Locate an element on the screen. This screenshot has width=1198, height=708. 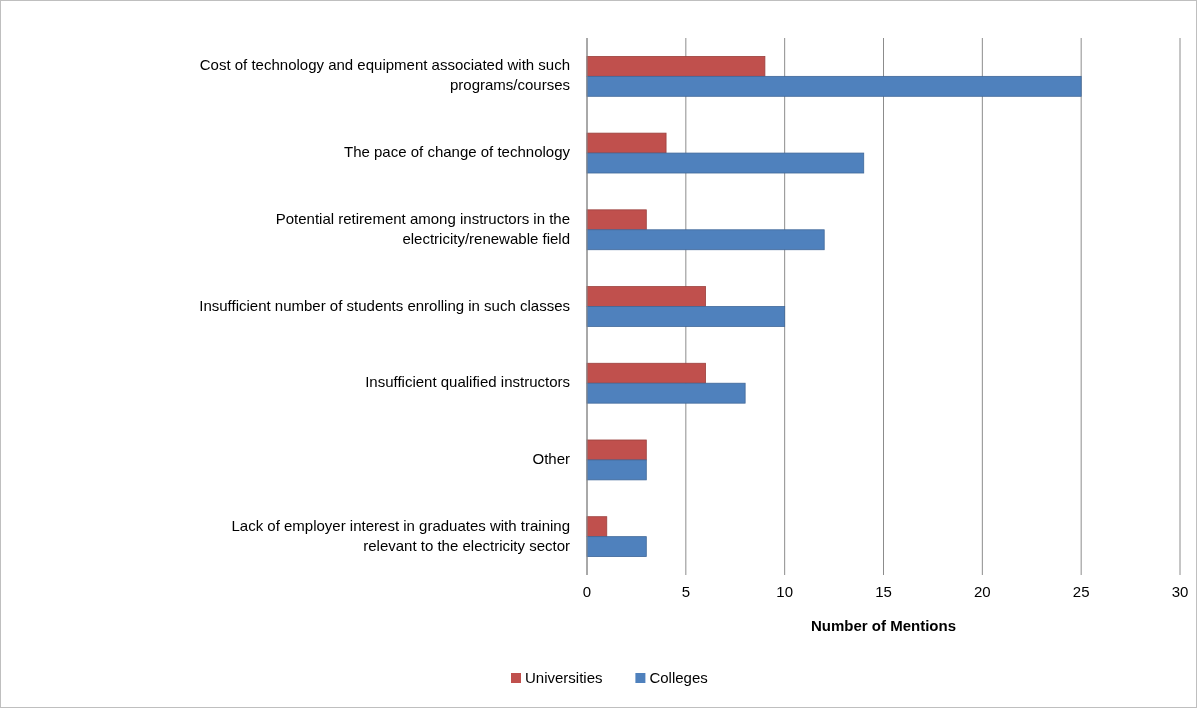
x-tick-label: 0 is located at coordinates (587, 591).